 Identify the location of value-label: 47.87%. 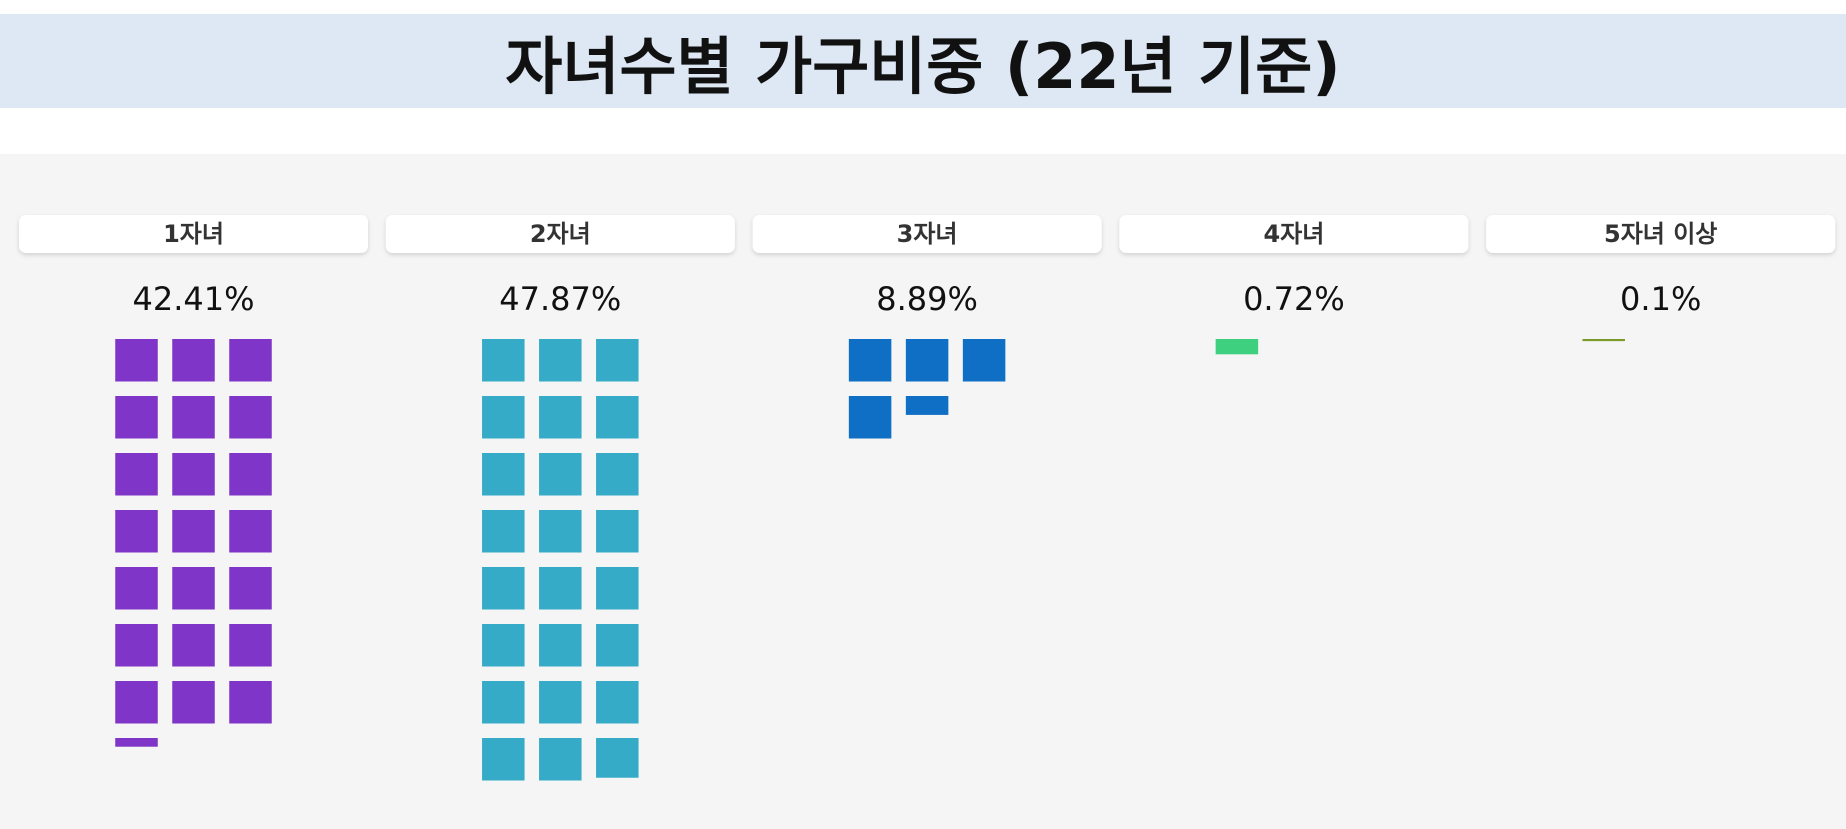
(560, 299).